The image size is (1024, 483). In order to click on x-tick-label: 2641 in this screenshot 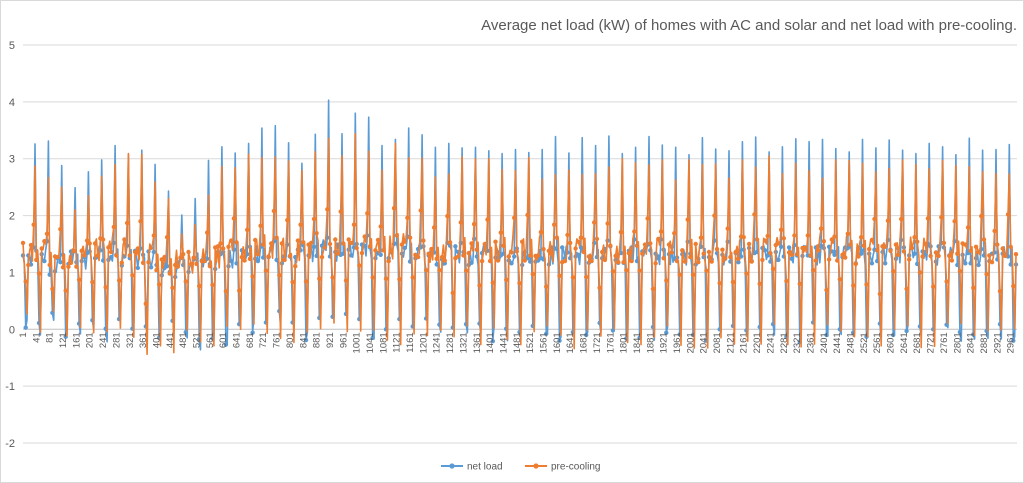, I will do `click(904, 342)`.